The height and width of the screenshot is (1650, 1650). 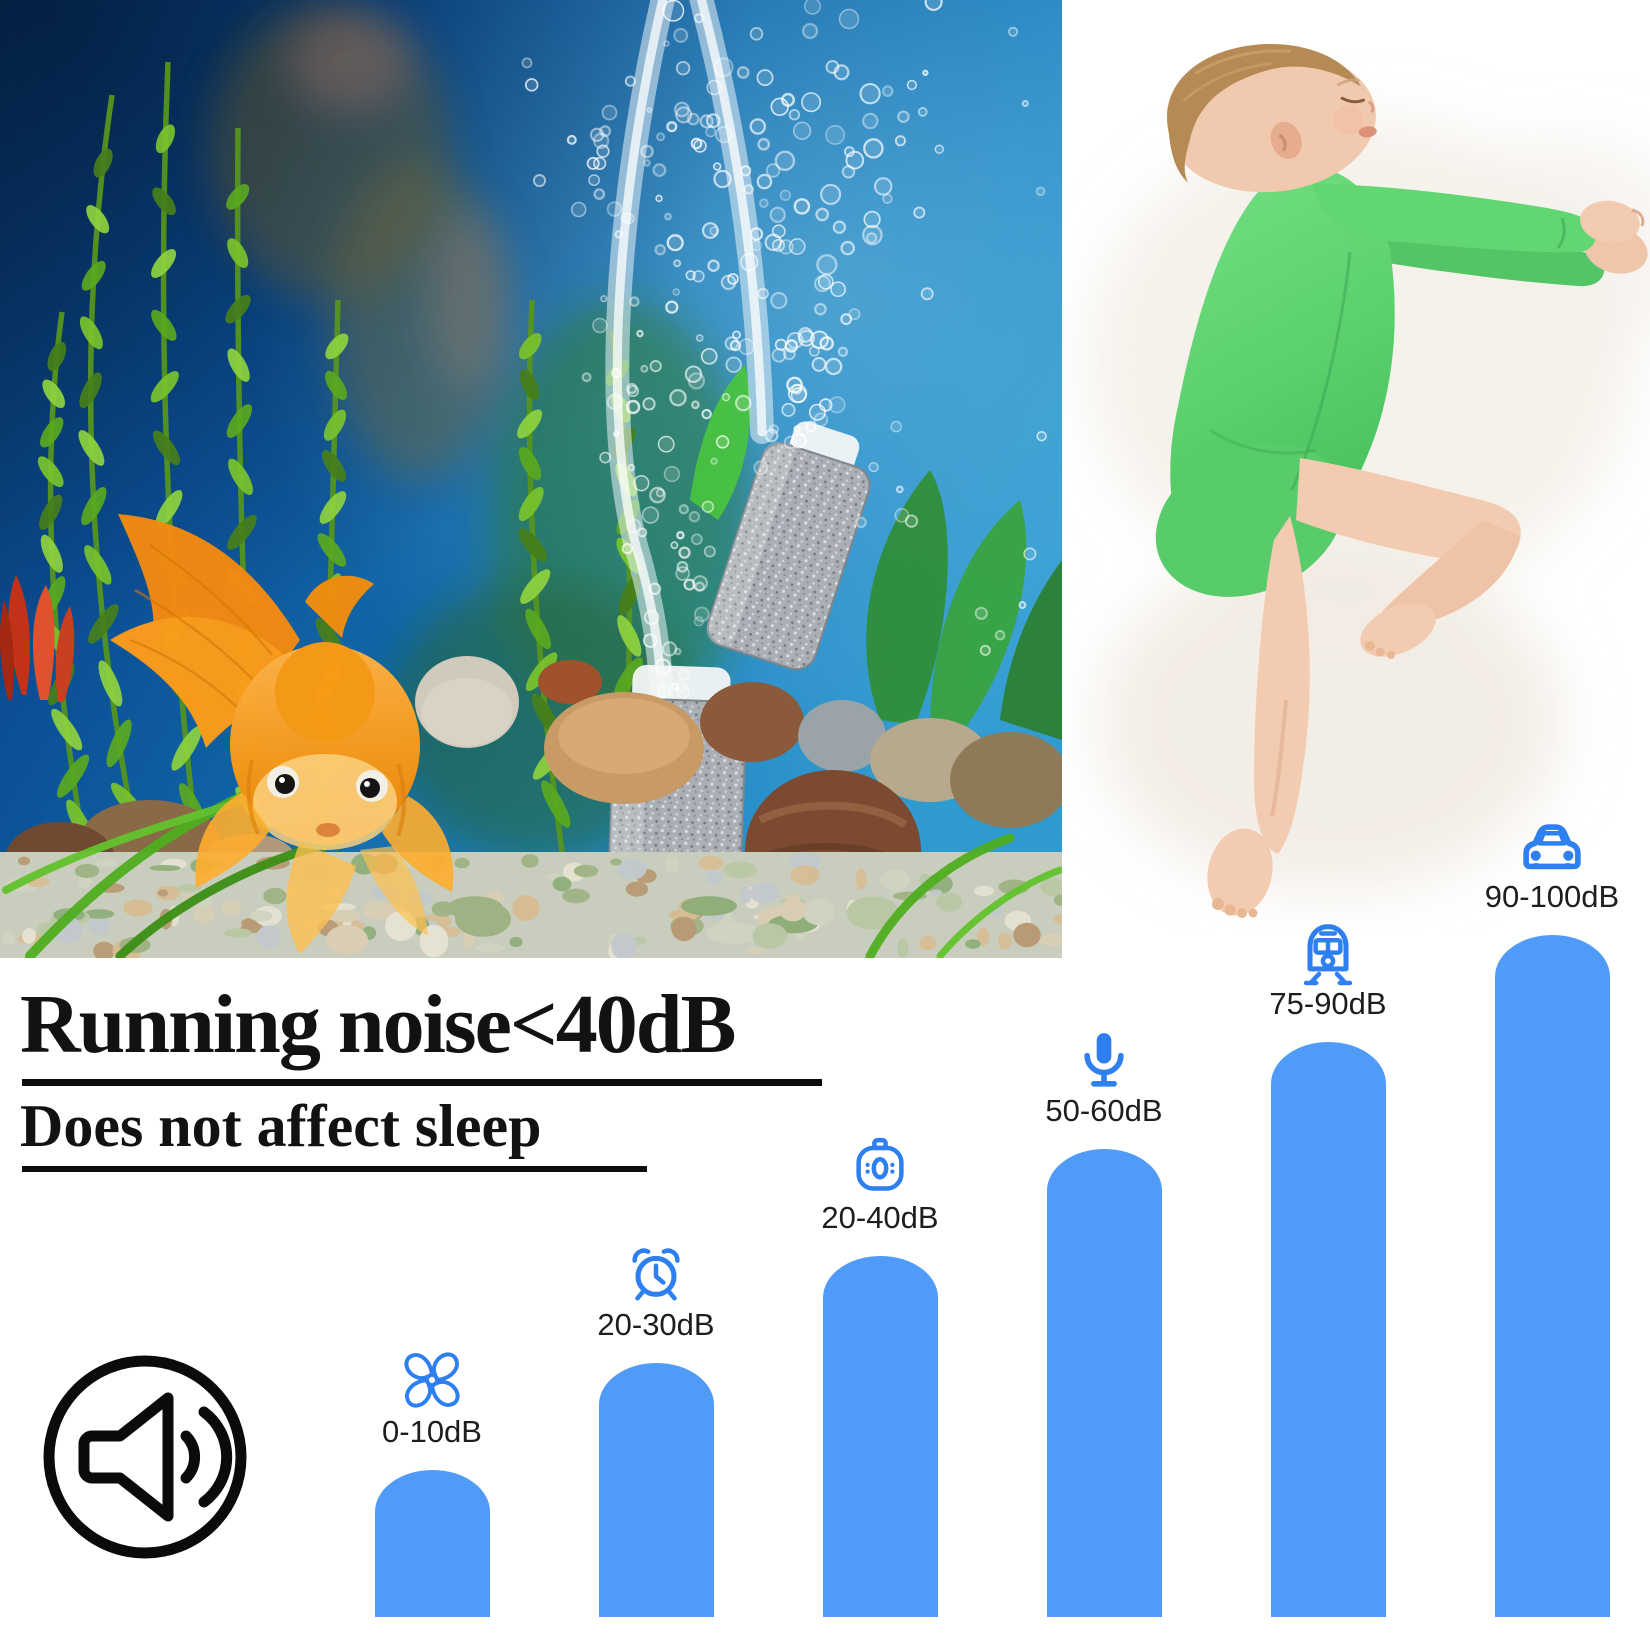 I want to click on bar-car, so click(x=1552, y=1276).